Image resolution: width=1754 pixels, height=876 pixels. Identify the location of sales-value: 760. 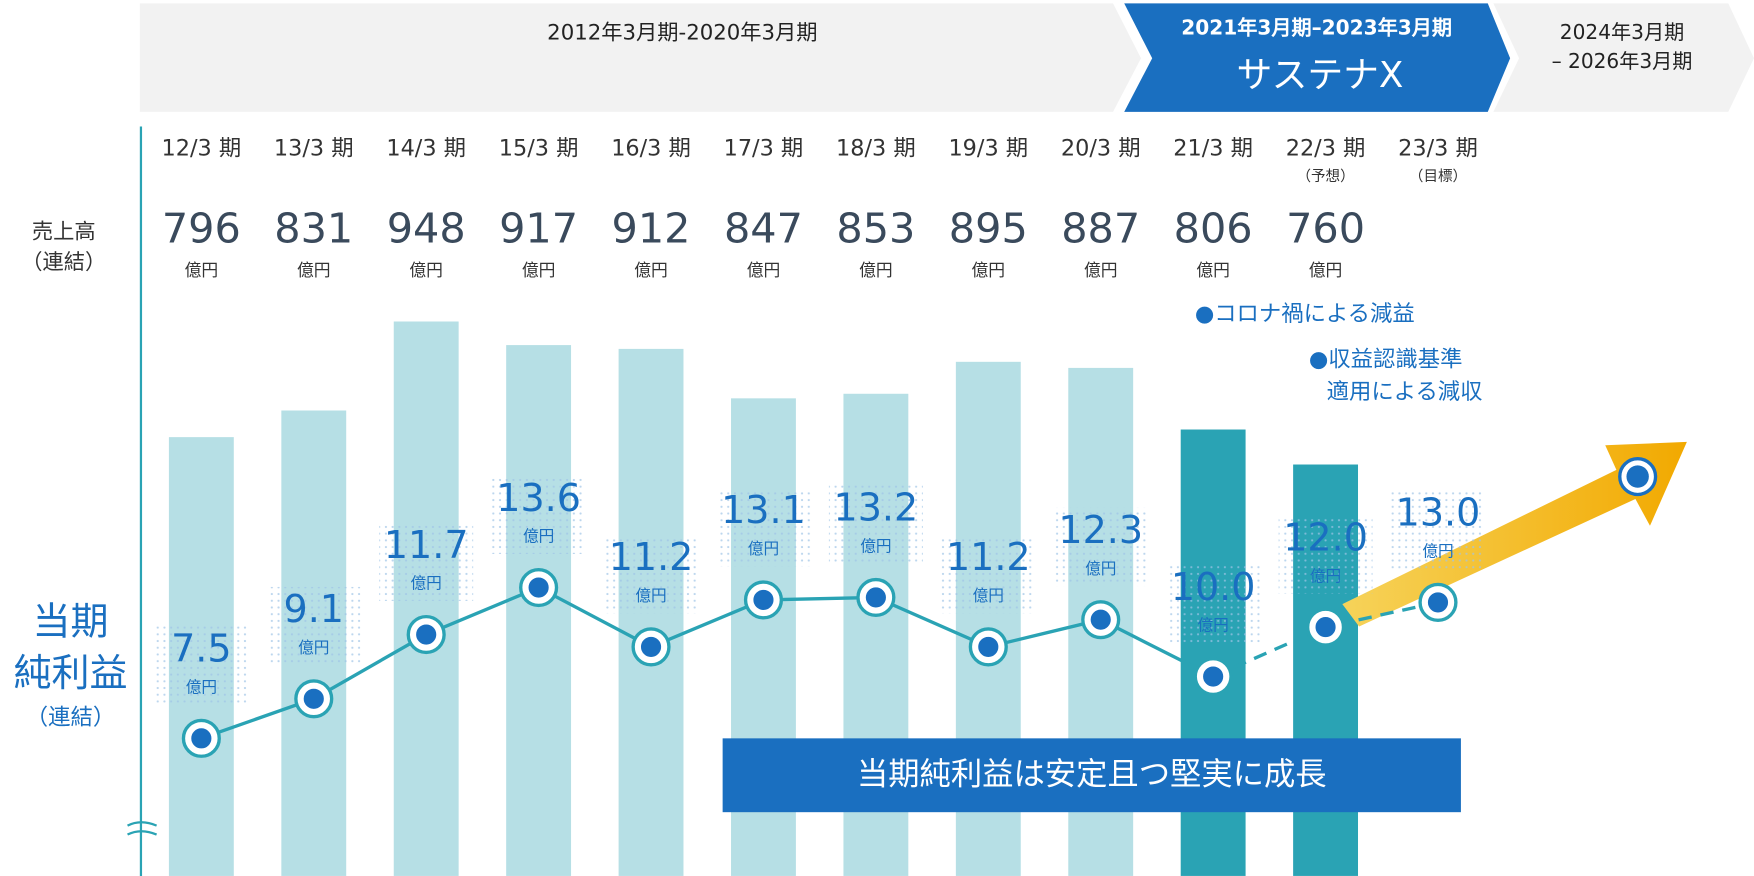
(1325, 229).